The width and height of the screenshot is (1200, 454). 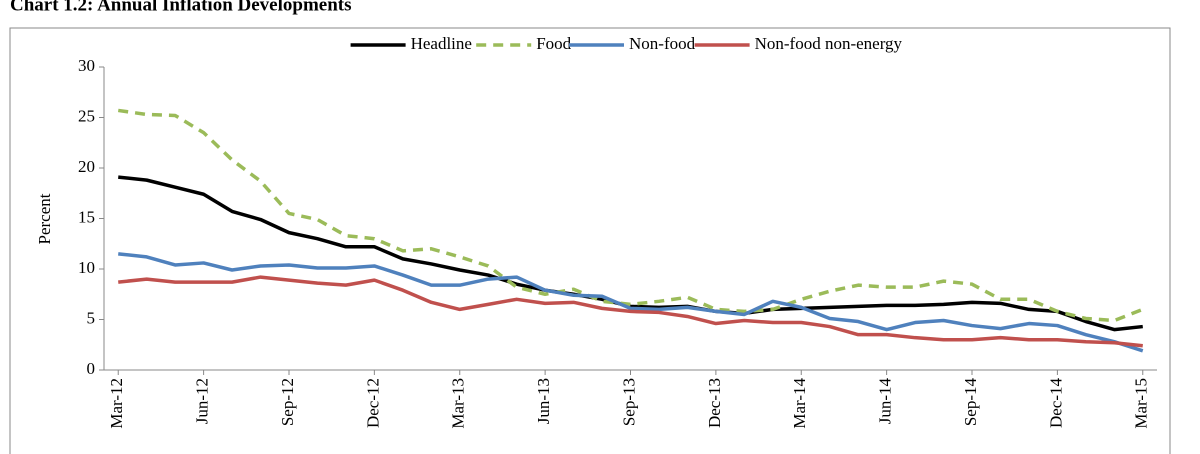 I want to click on legend-label: Food, so click(x=553, y=43).